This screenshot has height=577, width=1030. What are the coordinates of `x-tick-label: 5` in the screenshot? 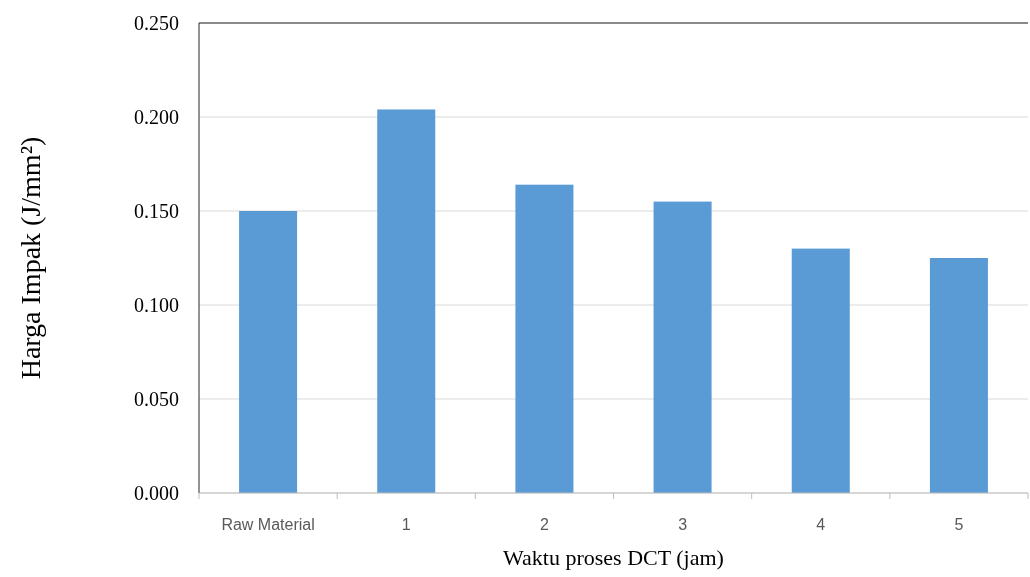 It's located at (959, 524).